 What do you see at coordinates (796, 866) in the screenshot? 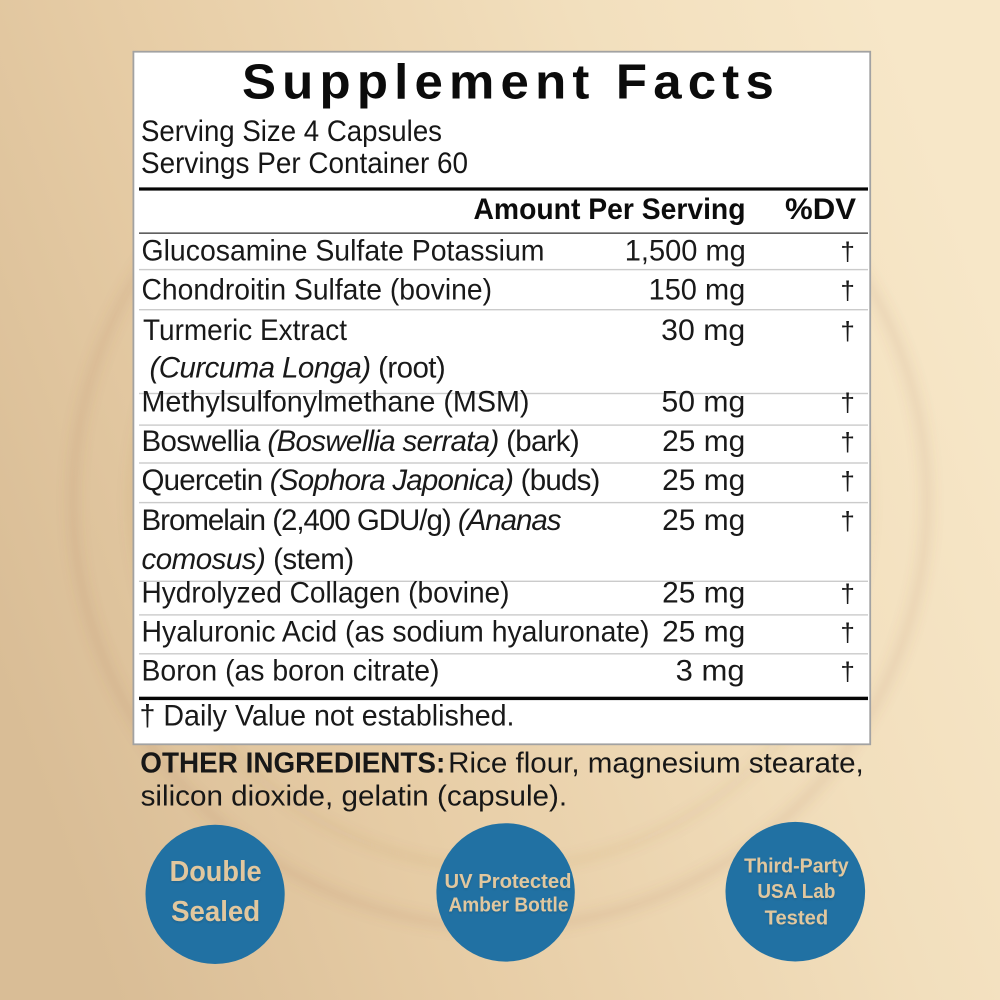
I see `svg-text: Third-Party` at bounding box center [796, 866].